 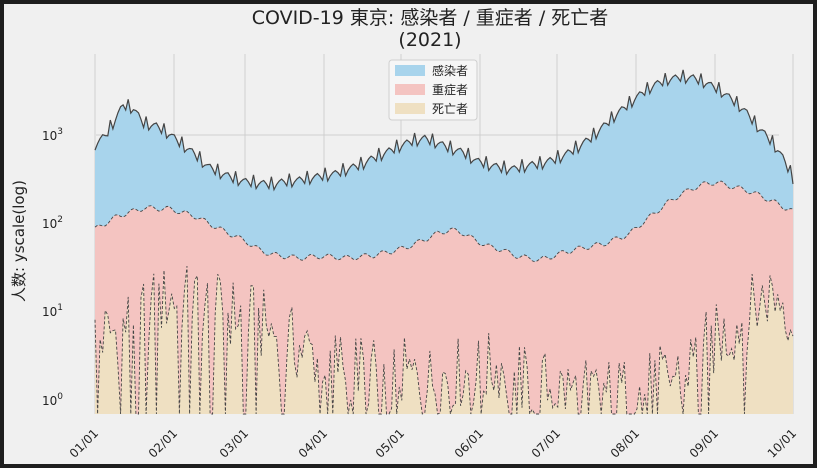 I want to click on legend-label-severe: 重症者, so click(x=450, y=89).